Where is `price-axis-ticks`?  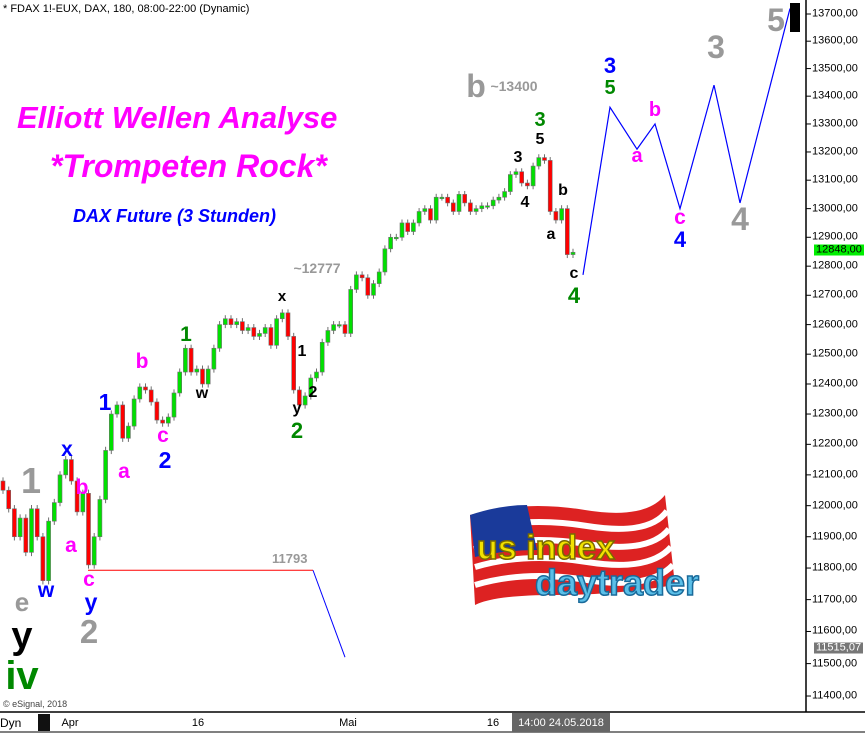 price-axis-ticks is located at coordinates (808, 355).